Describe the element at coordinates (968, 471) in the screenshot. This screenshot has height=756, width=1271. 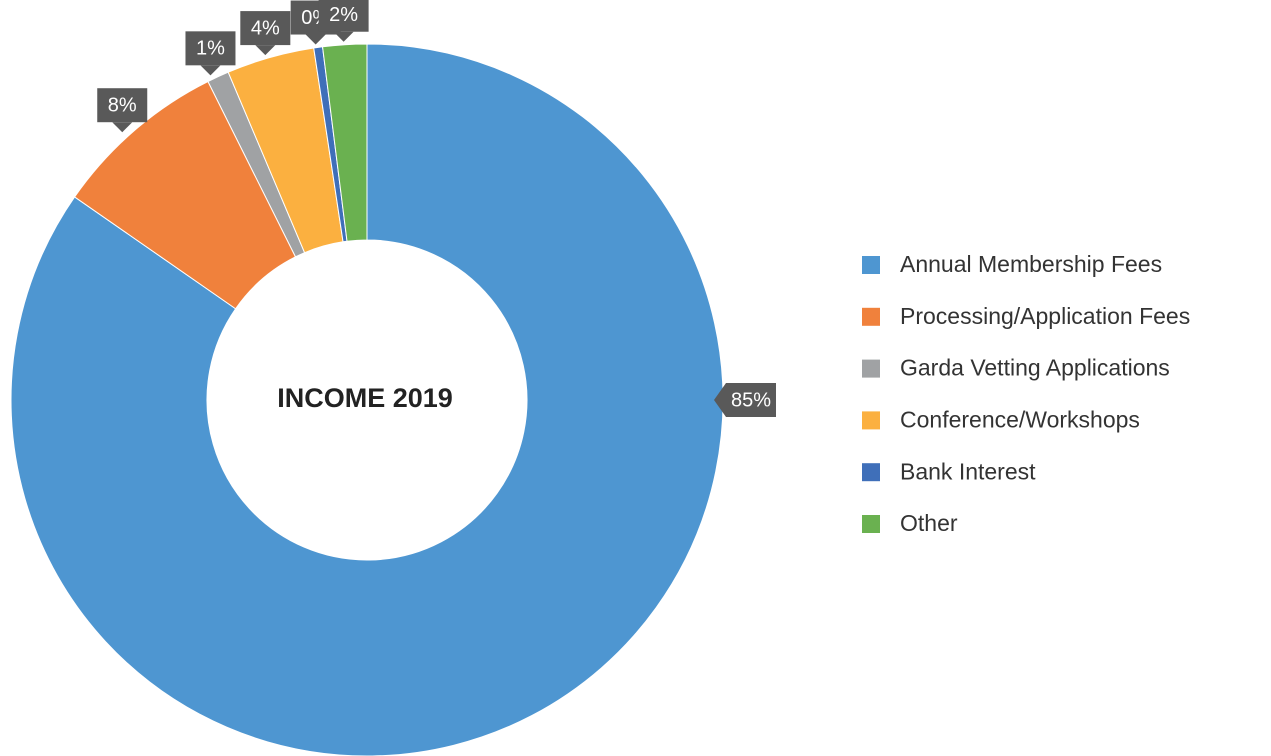
I see `legend-label: Bank Interest` at that location.